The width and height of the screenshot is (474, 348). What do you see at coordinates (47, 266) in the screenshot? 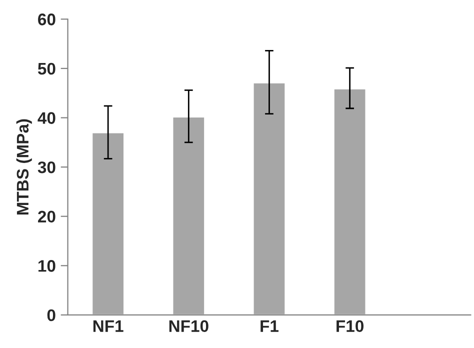
I see `y-tick-label: 10` at bounding box center [47, 266].